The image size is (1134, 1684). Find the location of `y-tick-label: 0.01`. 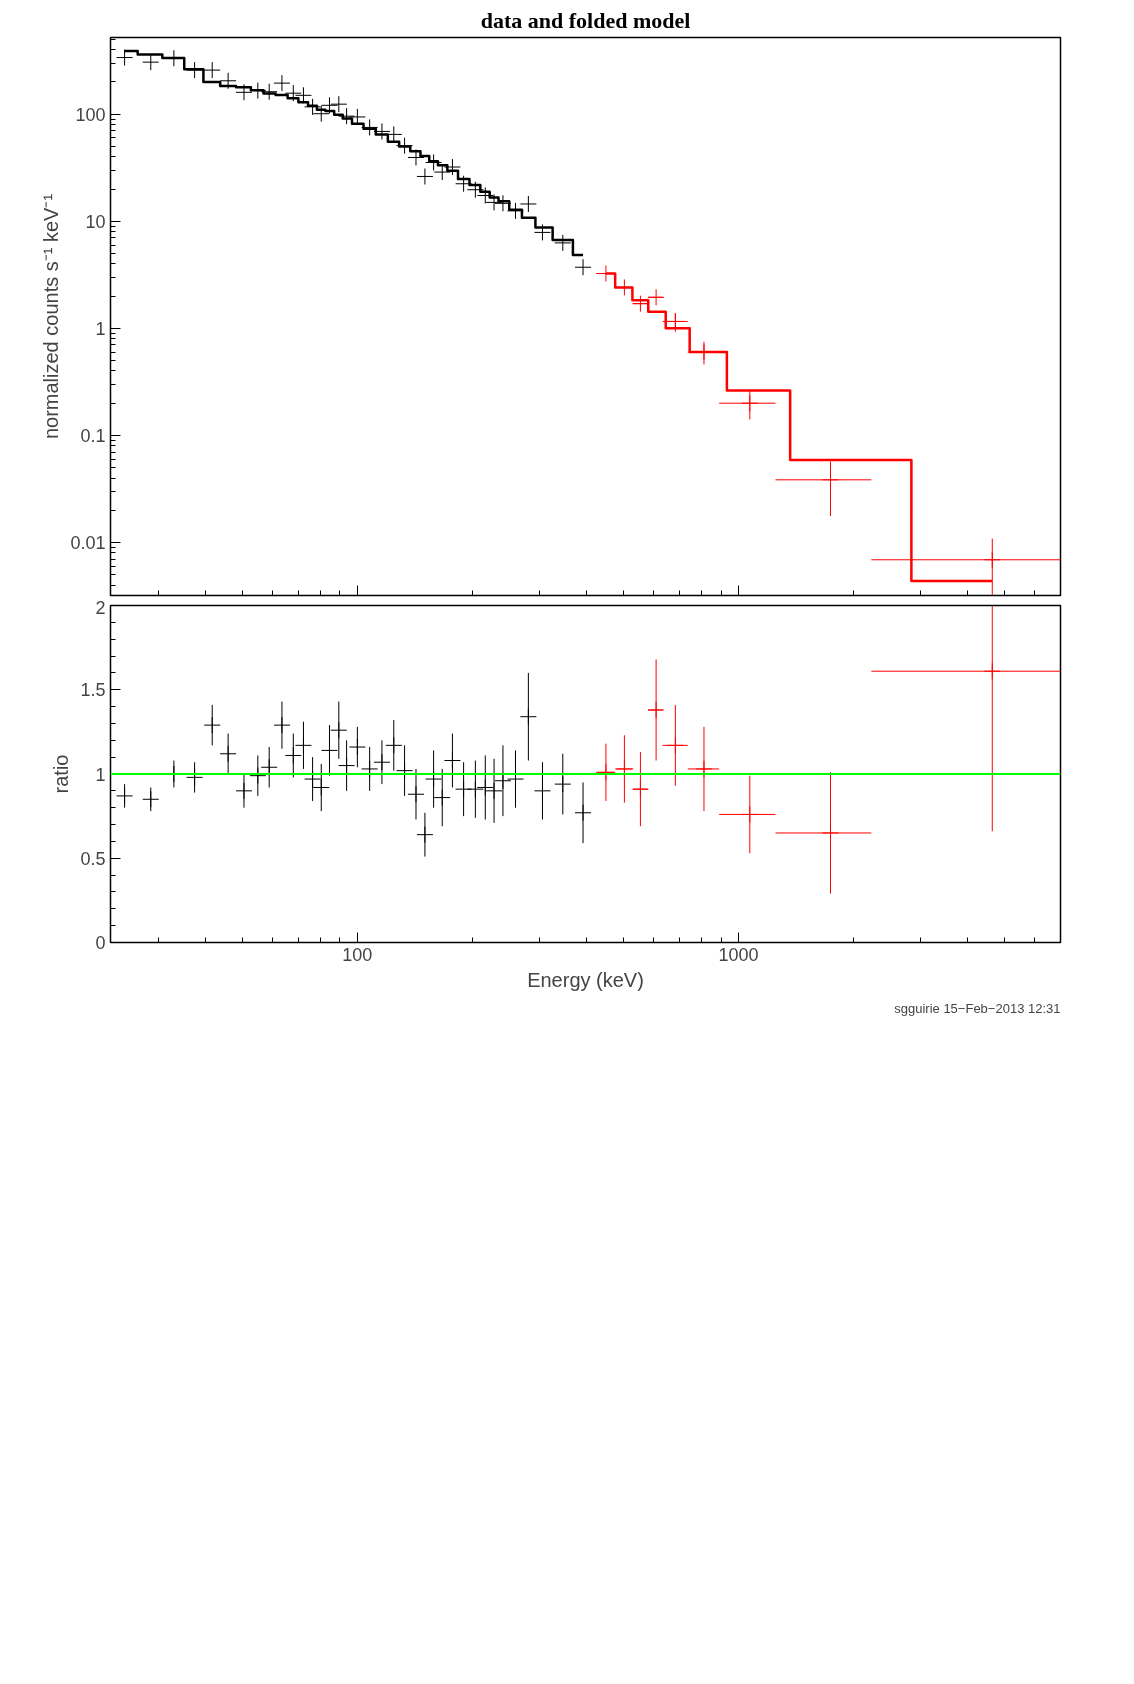

y-tick-label: 0.01 is located at coordinates (88, 543).